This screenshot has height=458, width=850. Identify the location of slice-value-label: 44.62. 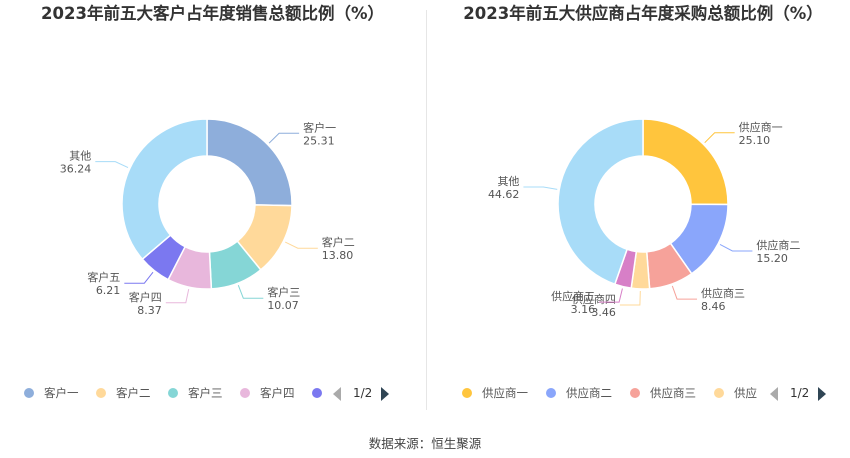
(504, 194).